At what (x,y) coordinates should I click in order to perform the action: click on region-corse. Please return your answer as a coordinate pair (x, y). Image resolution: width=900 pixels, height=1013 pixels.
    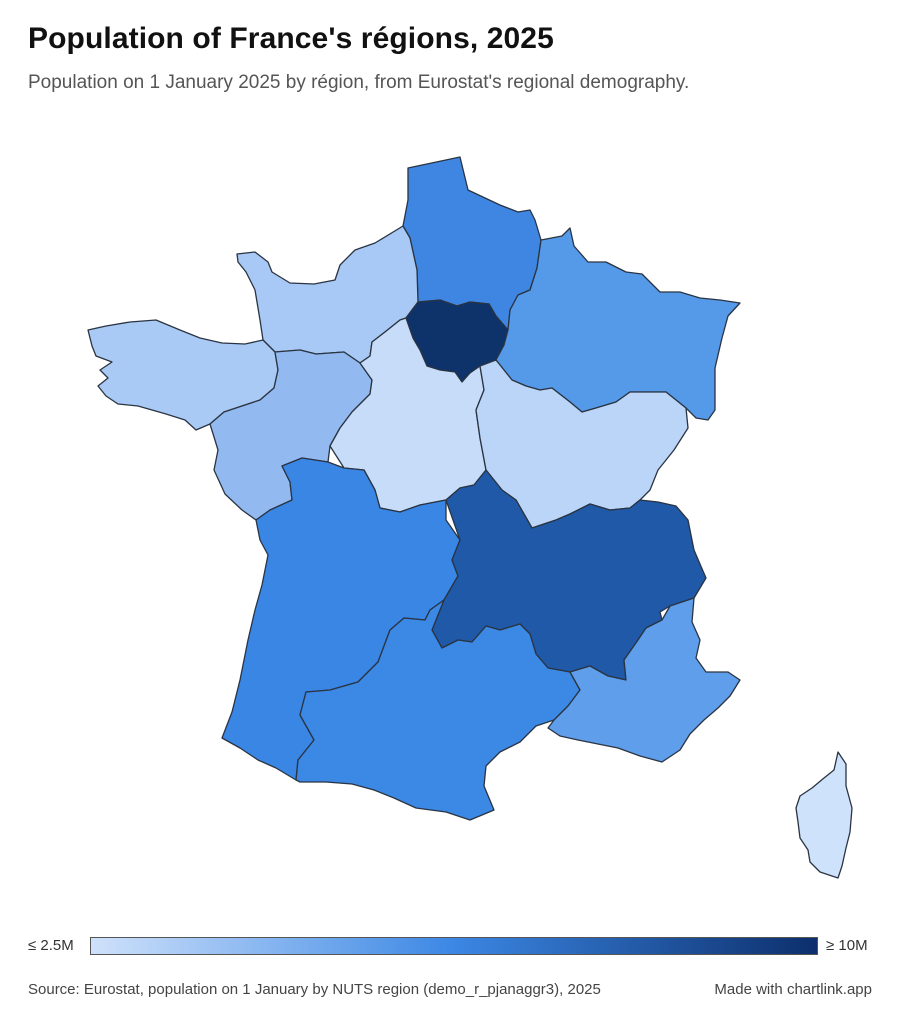
    Looking at the image, I should click on (824, 815).